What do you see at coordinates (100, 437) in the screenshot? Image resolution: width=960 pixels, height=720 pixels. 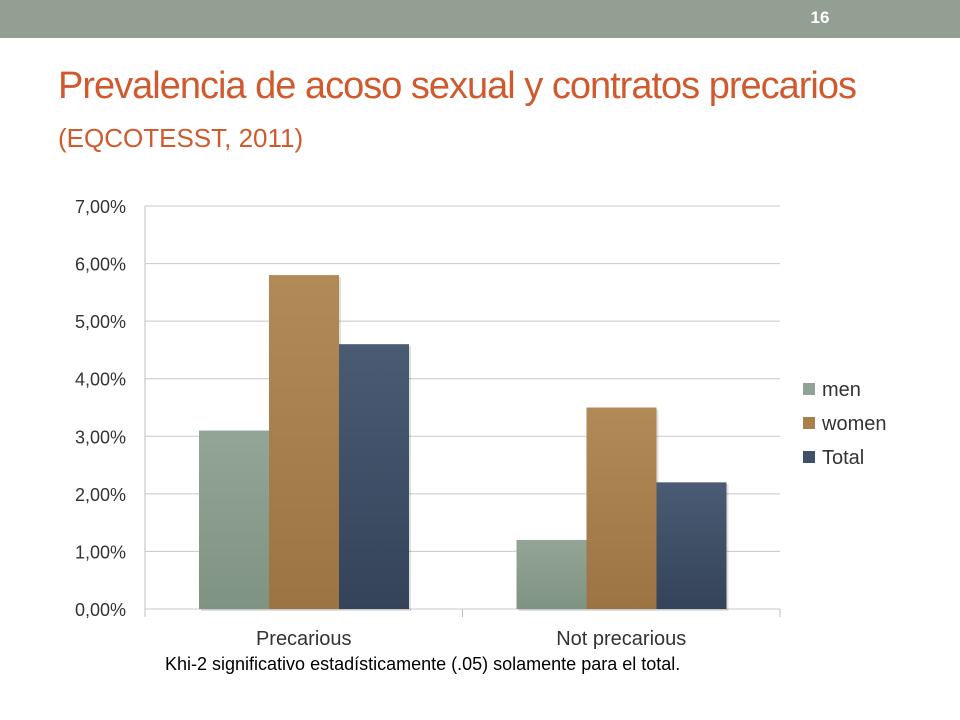 I see `y-tick-label: 3,00%` at bounding box center [100, 437].